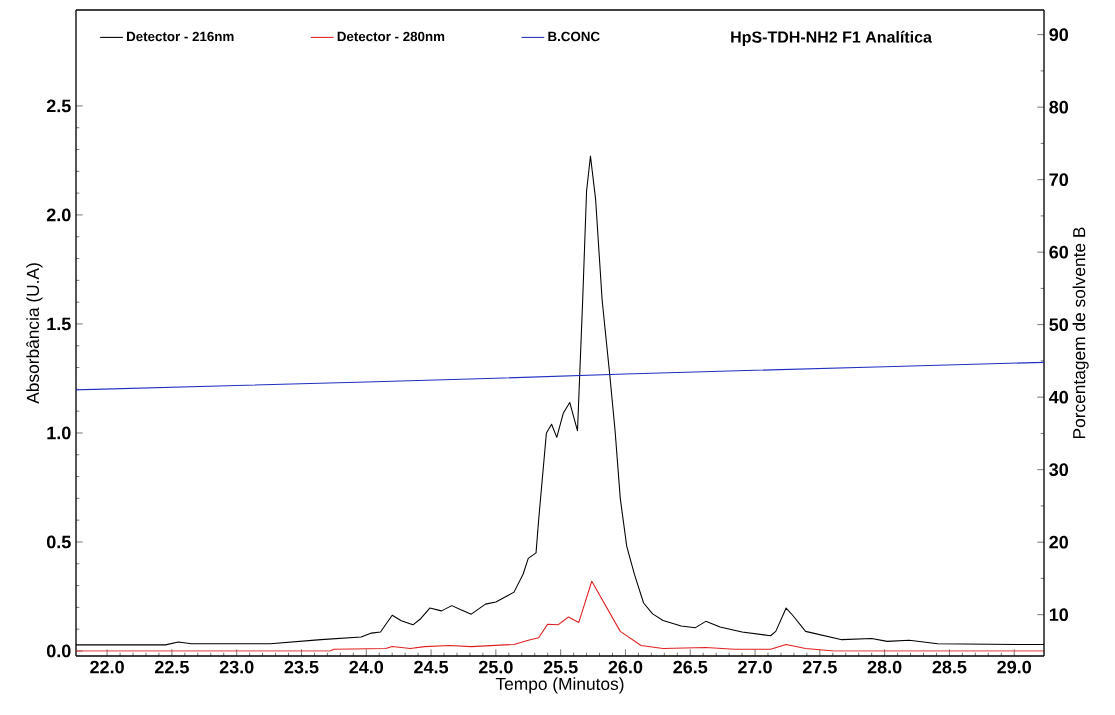 The width and height of the screenshot is (1115, 715). Describe the element at coordinates (1059, 615) in the screenshot. I see `y2-tick-label: 10` at that location.